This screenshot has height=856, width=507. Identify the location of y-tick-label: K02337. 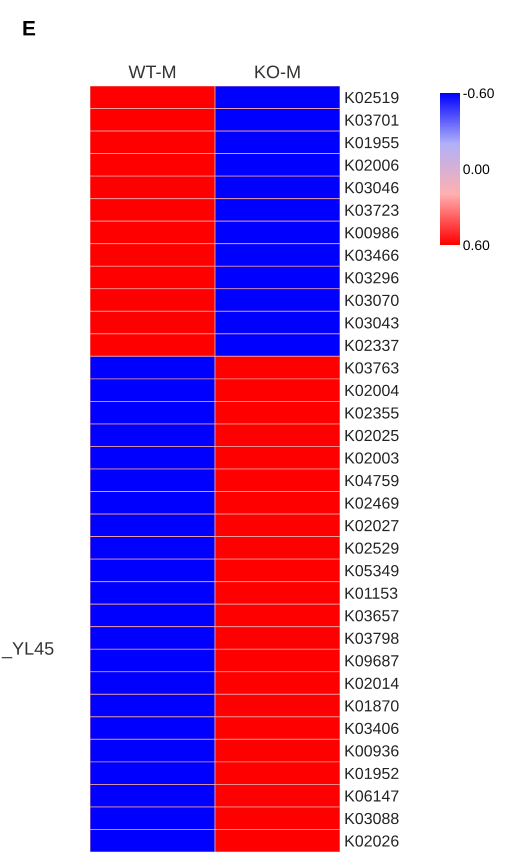
(371, 346).